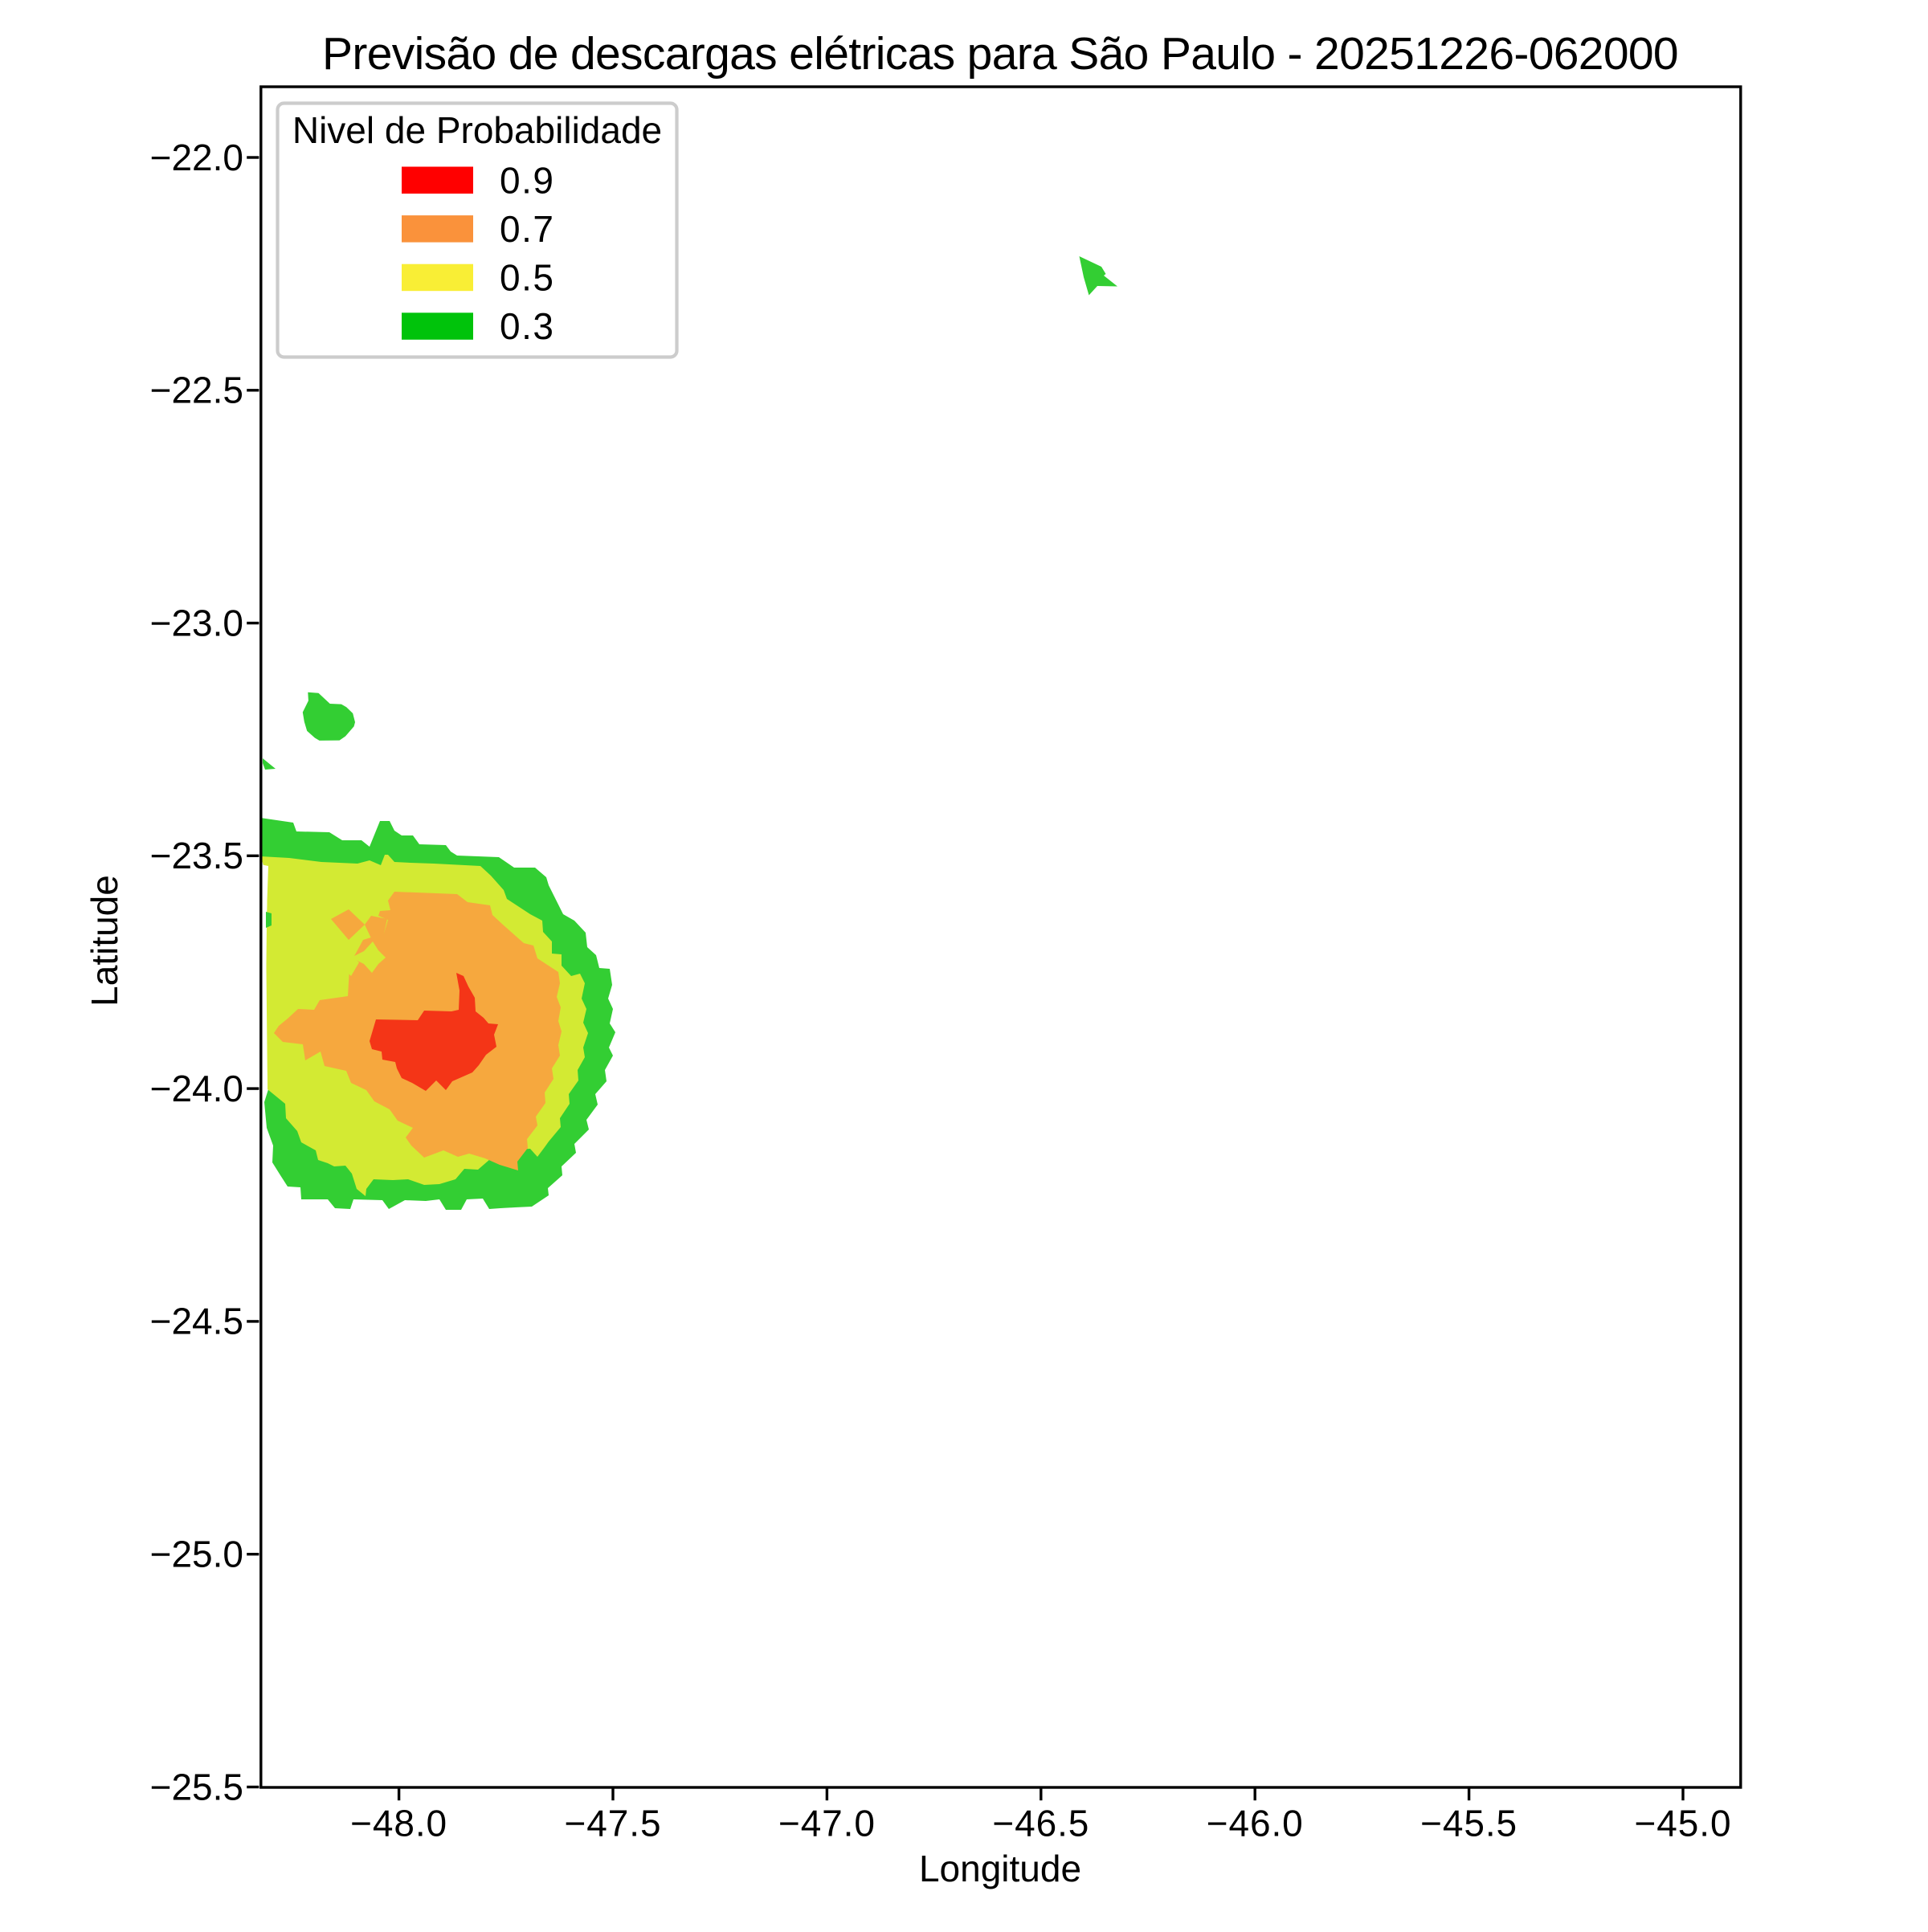  Describe the element at coordinates (1469, 1823) in the screenshot. I see `svg-text: −45.5` at that location.